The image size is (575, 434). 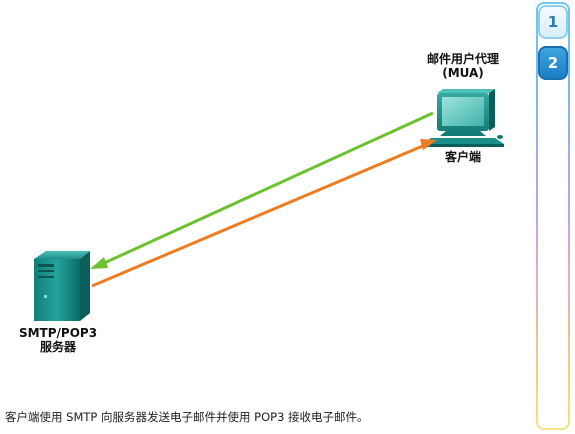 What do you see at coordinates (462, 59) in the screenshot?
I see `client-title-line1: 邮件用户代理` at bounding box center [462, 59].